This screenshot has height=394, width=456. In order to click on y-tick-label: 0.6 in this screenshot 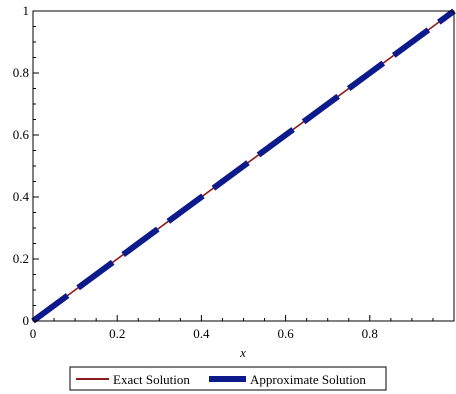, I will do `click(21, 134)`.